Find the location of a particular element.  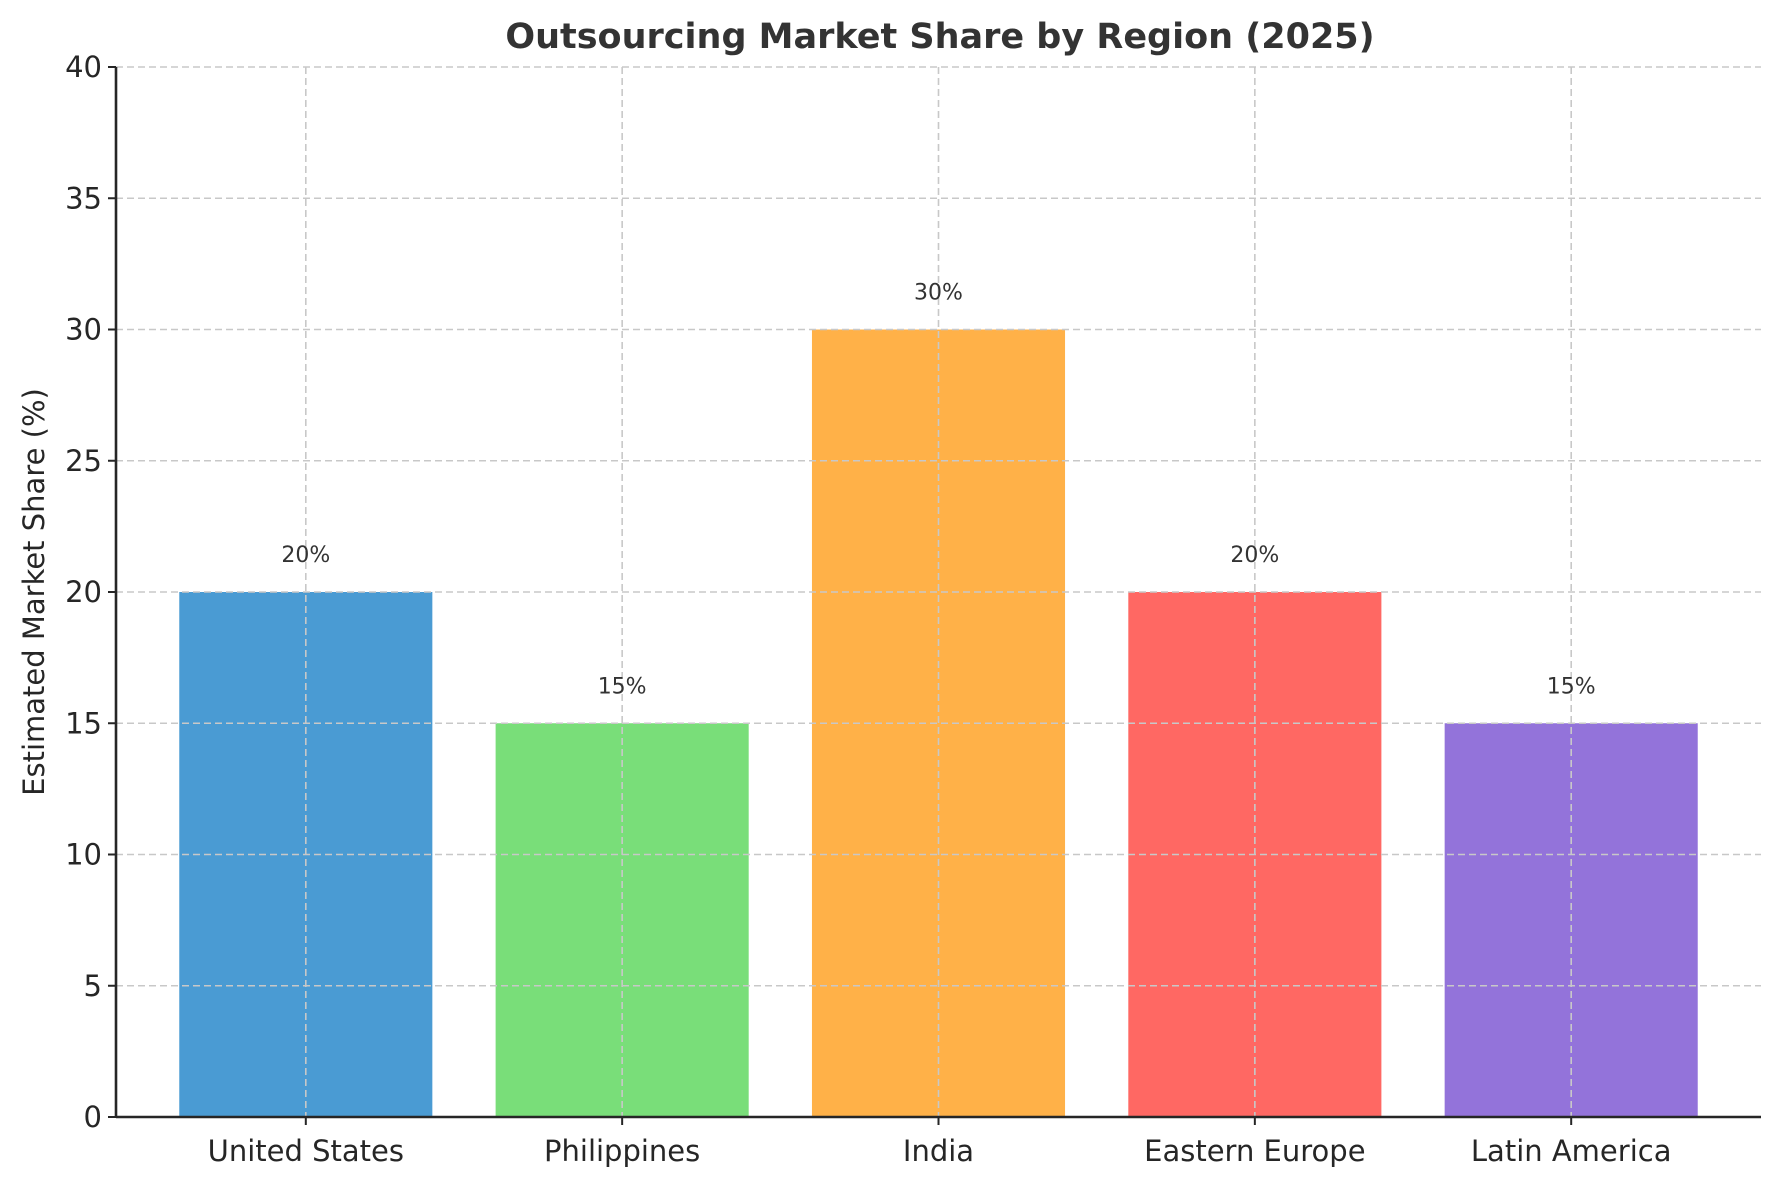

x-tick-label: Latin America is located at coordinates (1571, 1151).